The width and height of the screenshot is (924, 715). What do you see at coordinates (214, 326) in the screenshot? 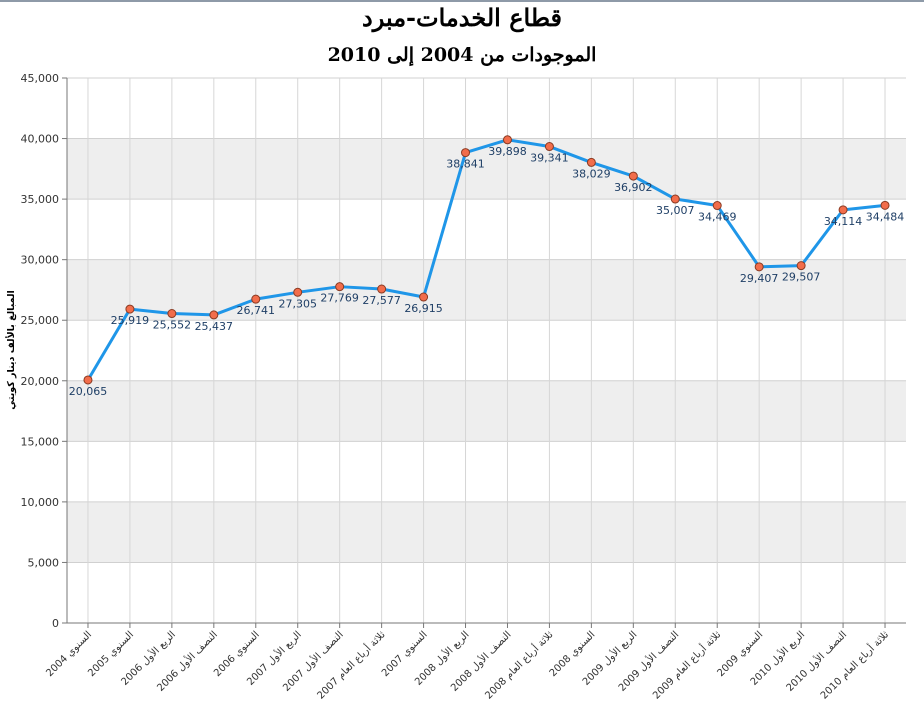
I see `data-label: 25,437` at bounding box center [214, 326].